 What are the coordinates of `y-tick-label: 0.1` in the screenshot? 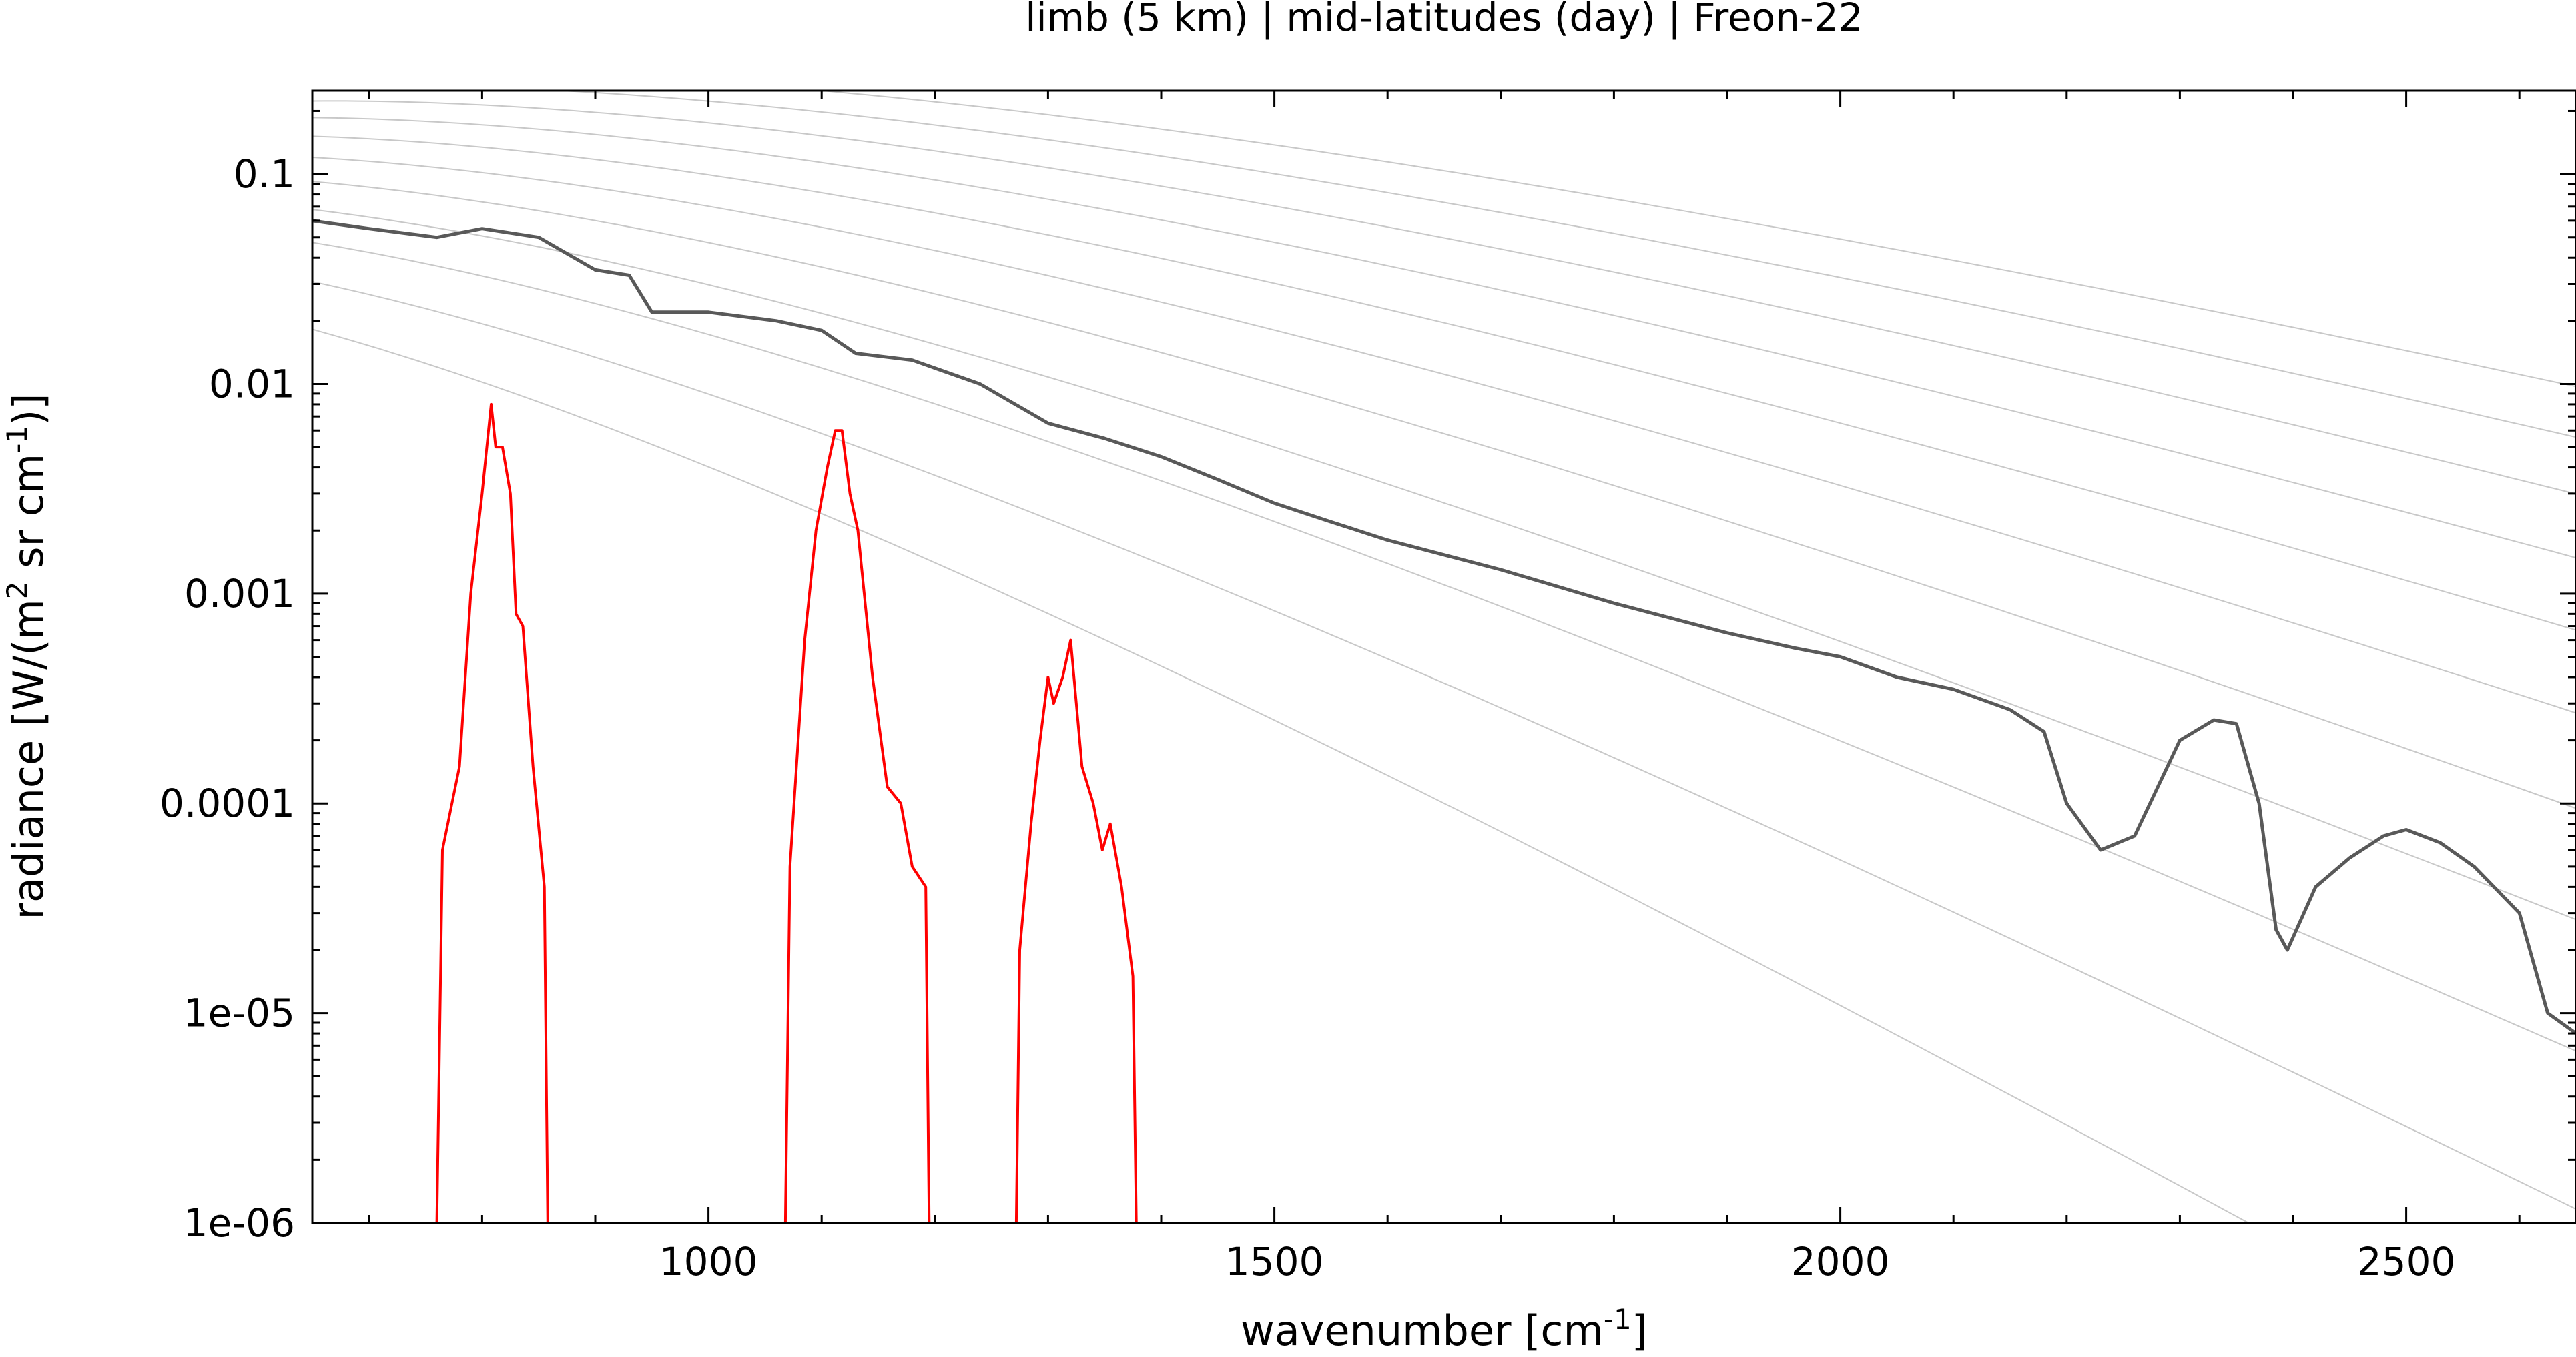 It's located at (264, 174).